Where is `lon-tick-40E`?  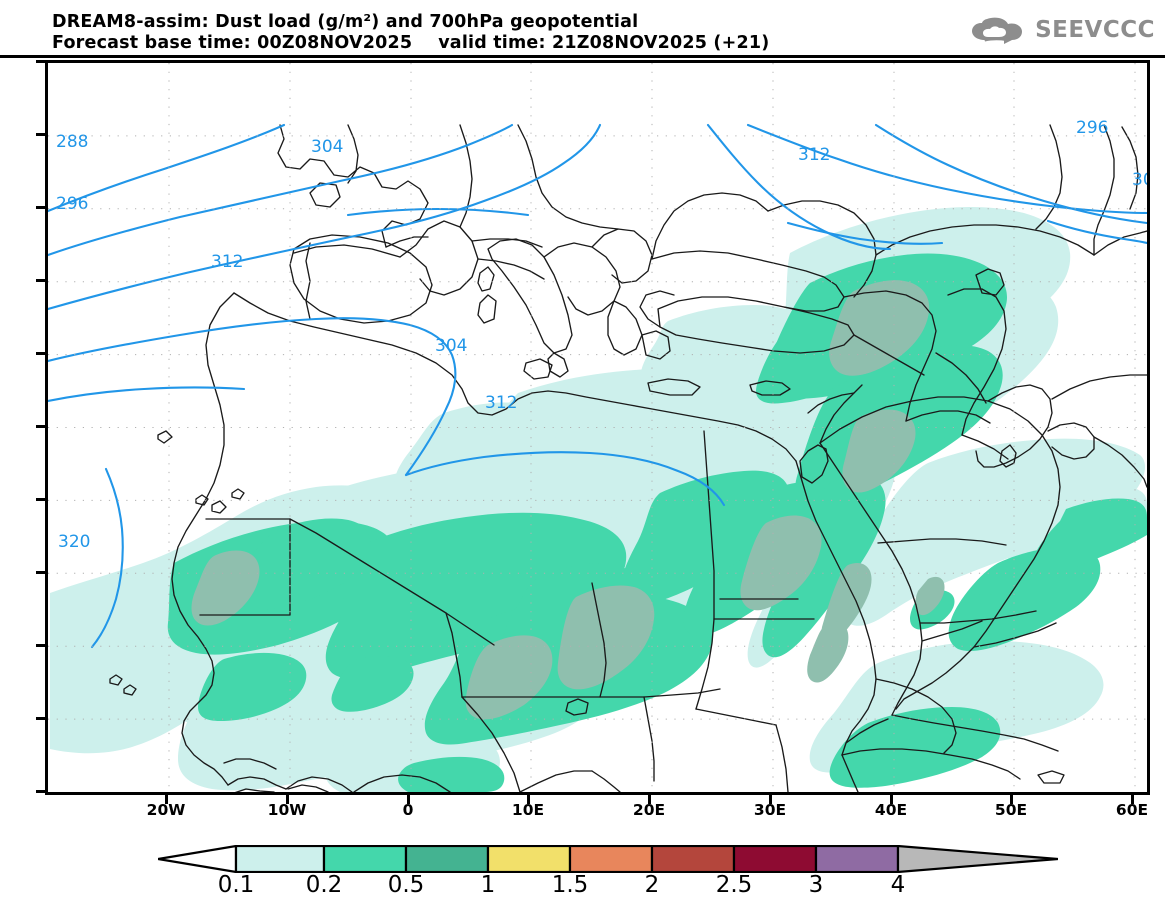
lon-tick-40E is located at coordinates (891, 799).